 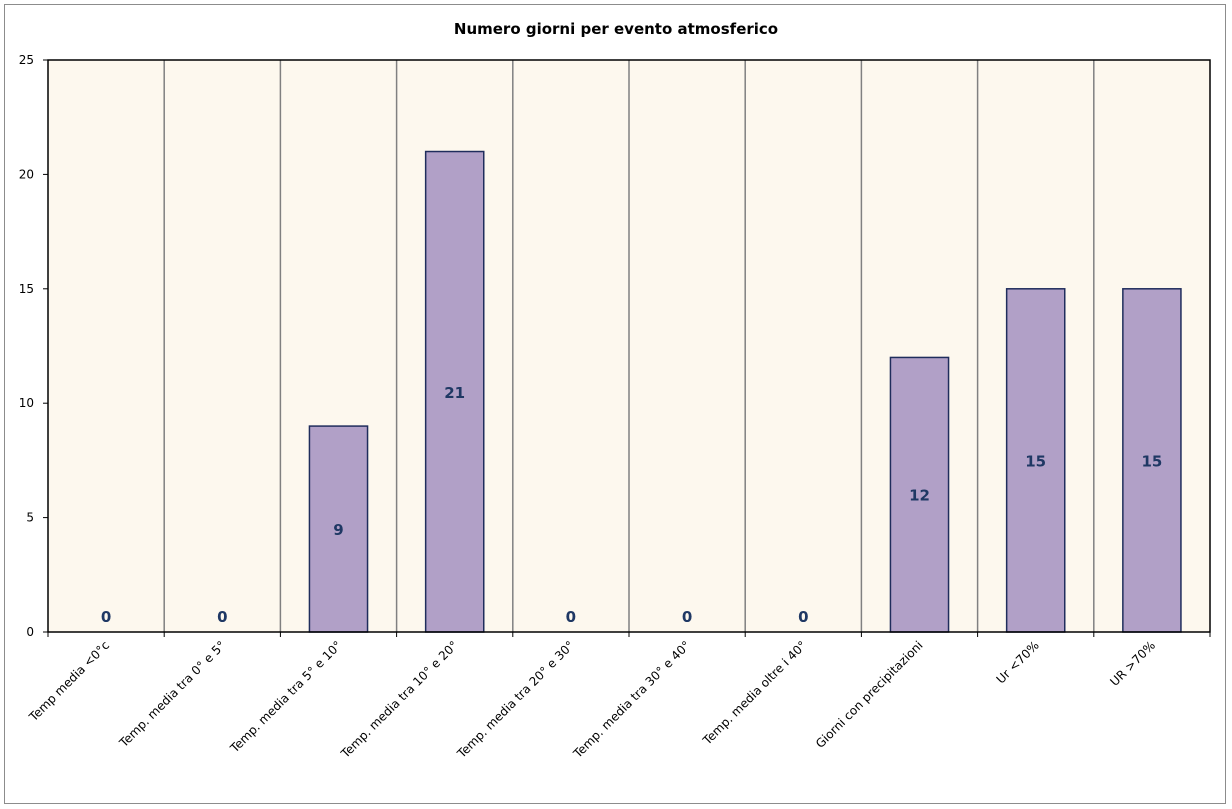 What do you see at coordinates (754, 693) in the screenshot?
I see `x-tick-label: Temp. media oltre i 40°` at bounding box center [754, 693].